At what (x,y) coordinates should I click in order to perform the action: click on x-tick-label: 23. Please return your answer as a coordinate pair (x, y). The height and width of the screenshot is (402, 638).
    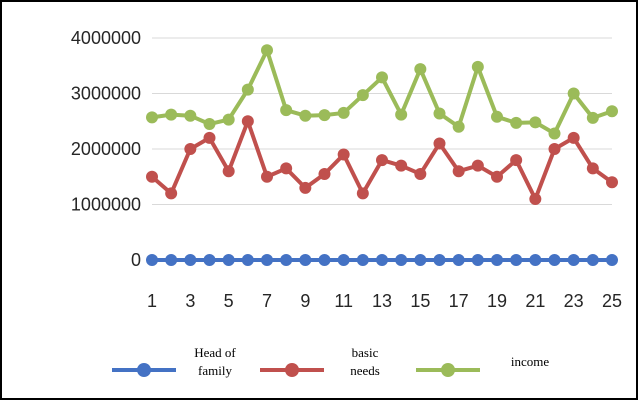
    Looking at the image, I should click on (574, 301).